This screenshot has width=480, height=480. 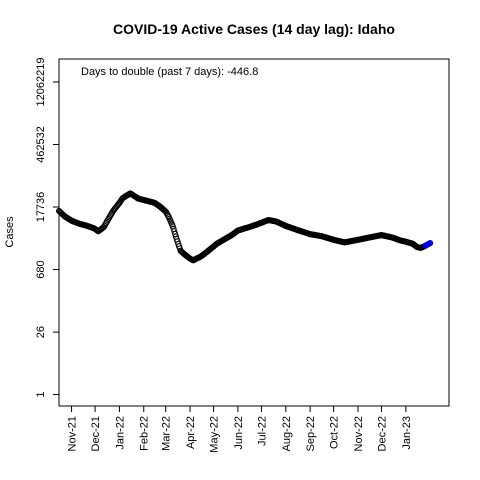 I want to click on y-axis-label: Cases, so click(x=10, y=232).